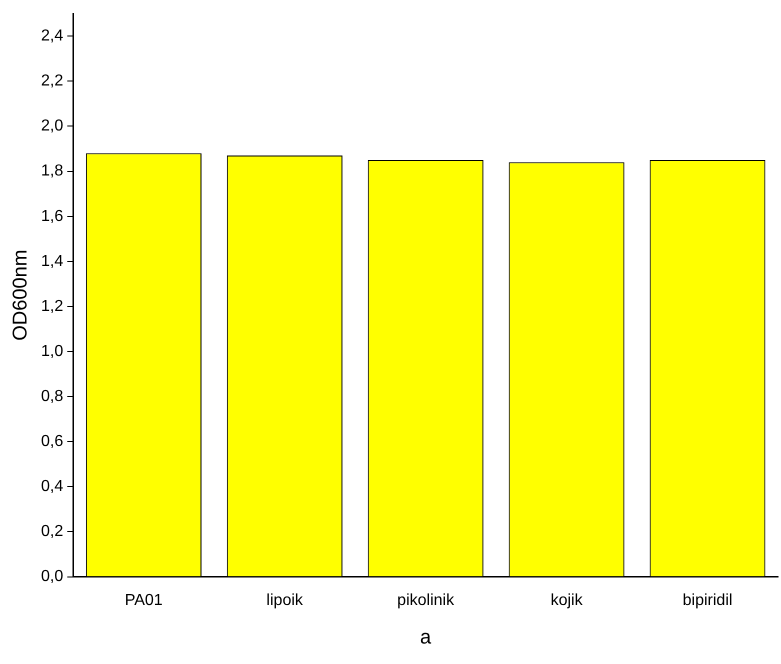 The image size is (781, 664). I want to click on y-tick-label: 1,4, so click(52, 261).